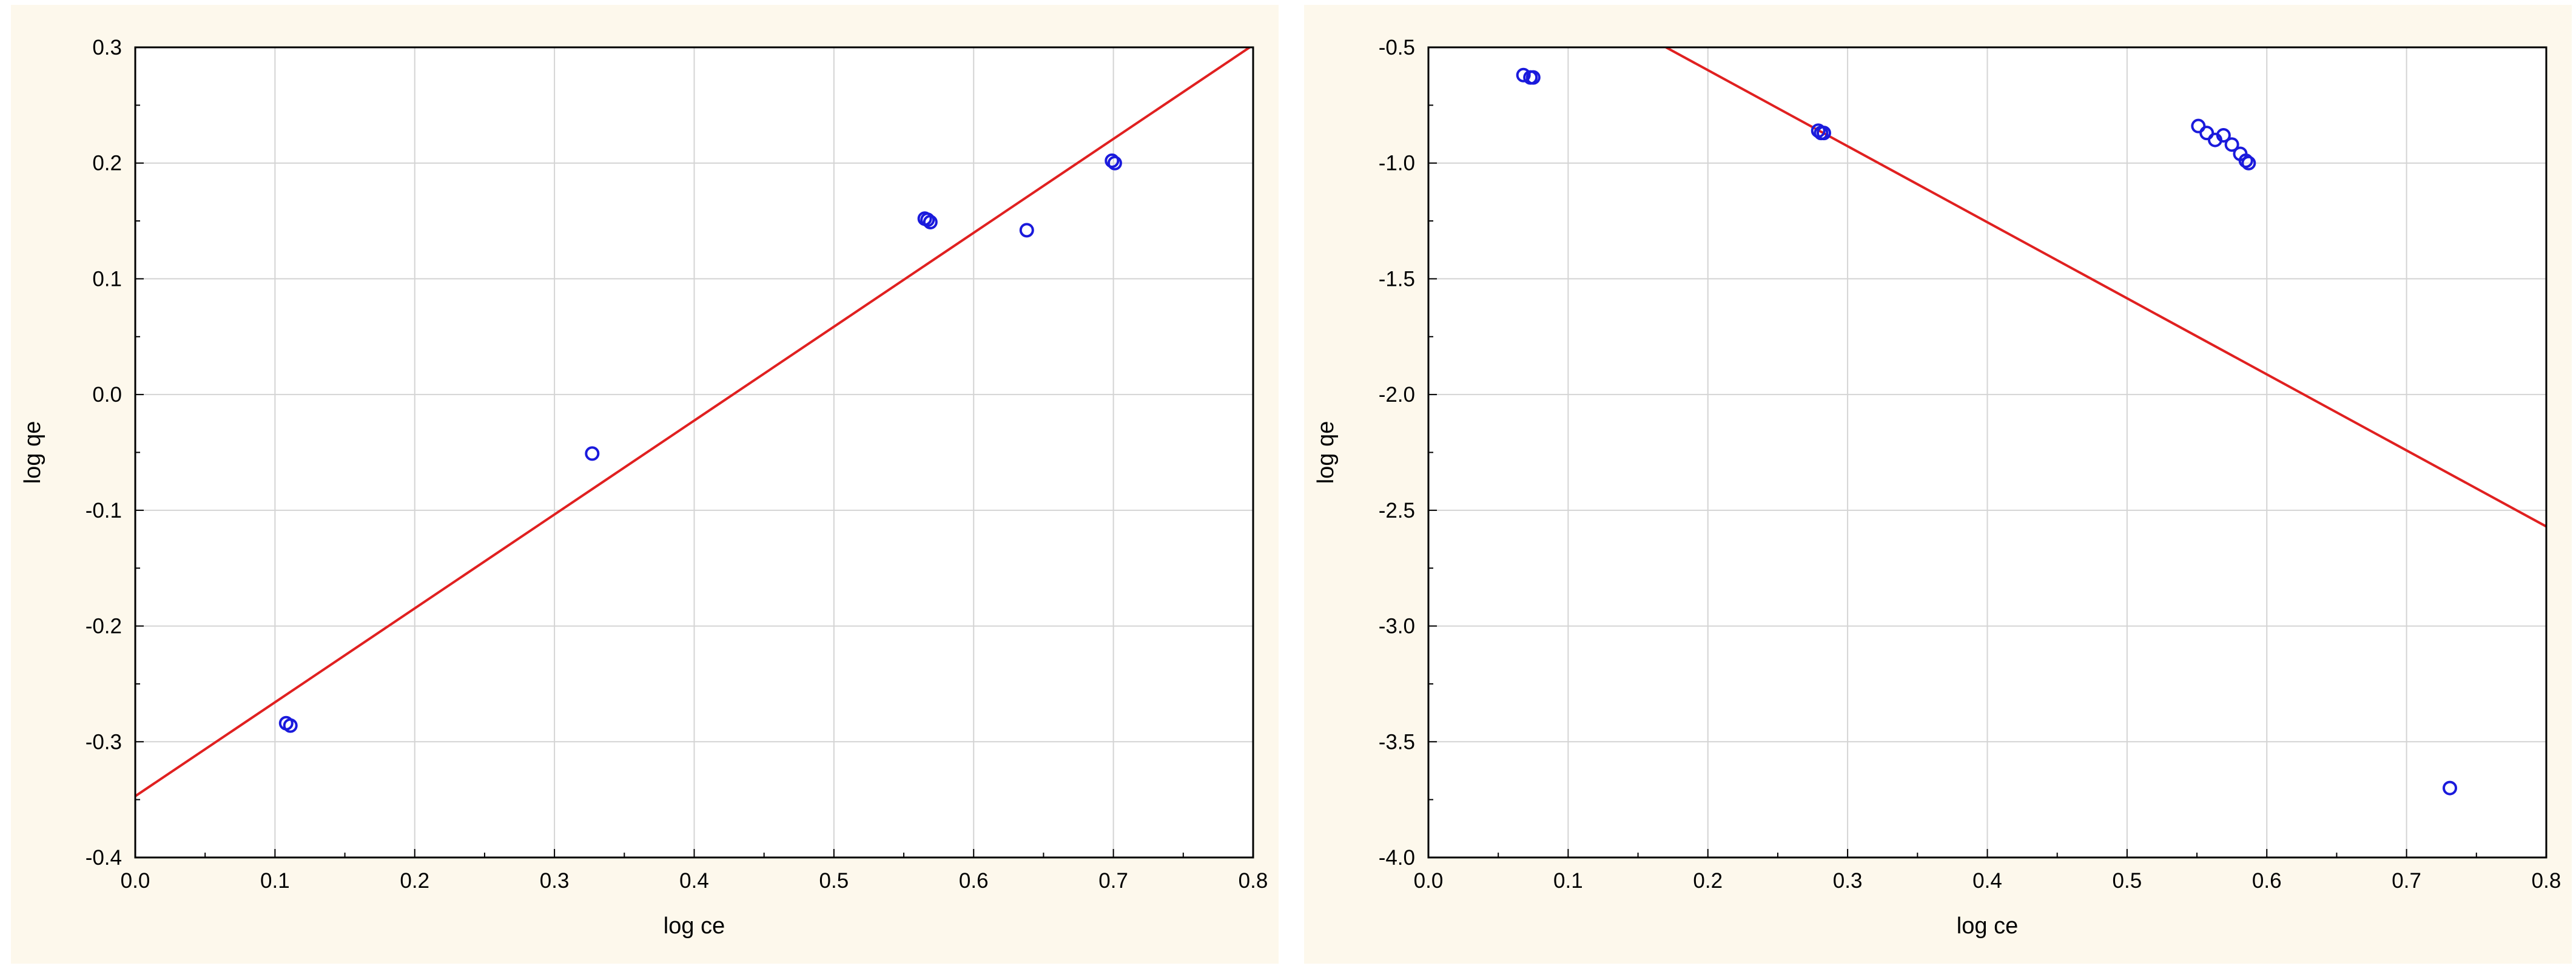  I want to click on y-tick-label: -0.1, so click(104, 511).